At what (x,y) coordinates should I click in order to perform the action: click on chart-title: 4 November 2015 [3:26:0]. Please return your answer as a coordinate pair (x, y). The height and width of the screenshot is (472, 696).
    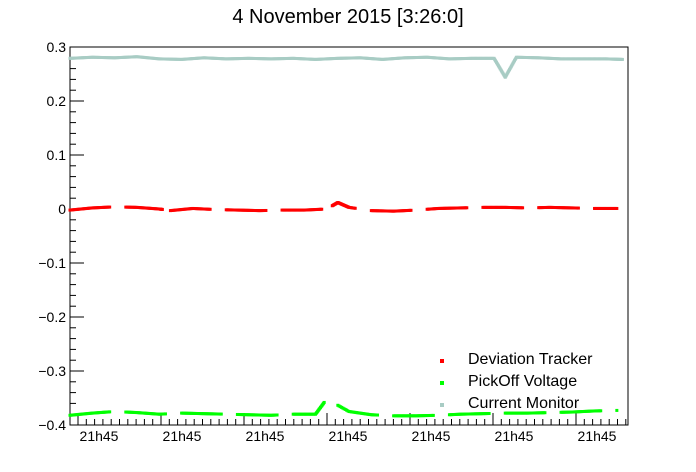
    Looking at the image, I should click on (348, 17).